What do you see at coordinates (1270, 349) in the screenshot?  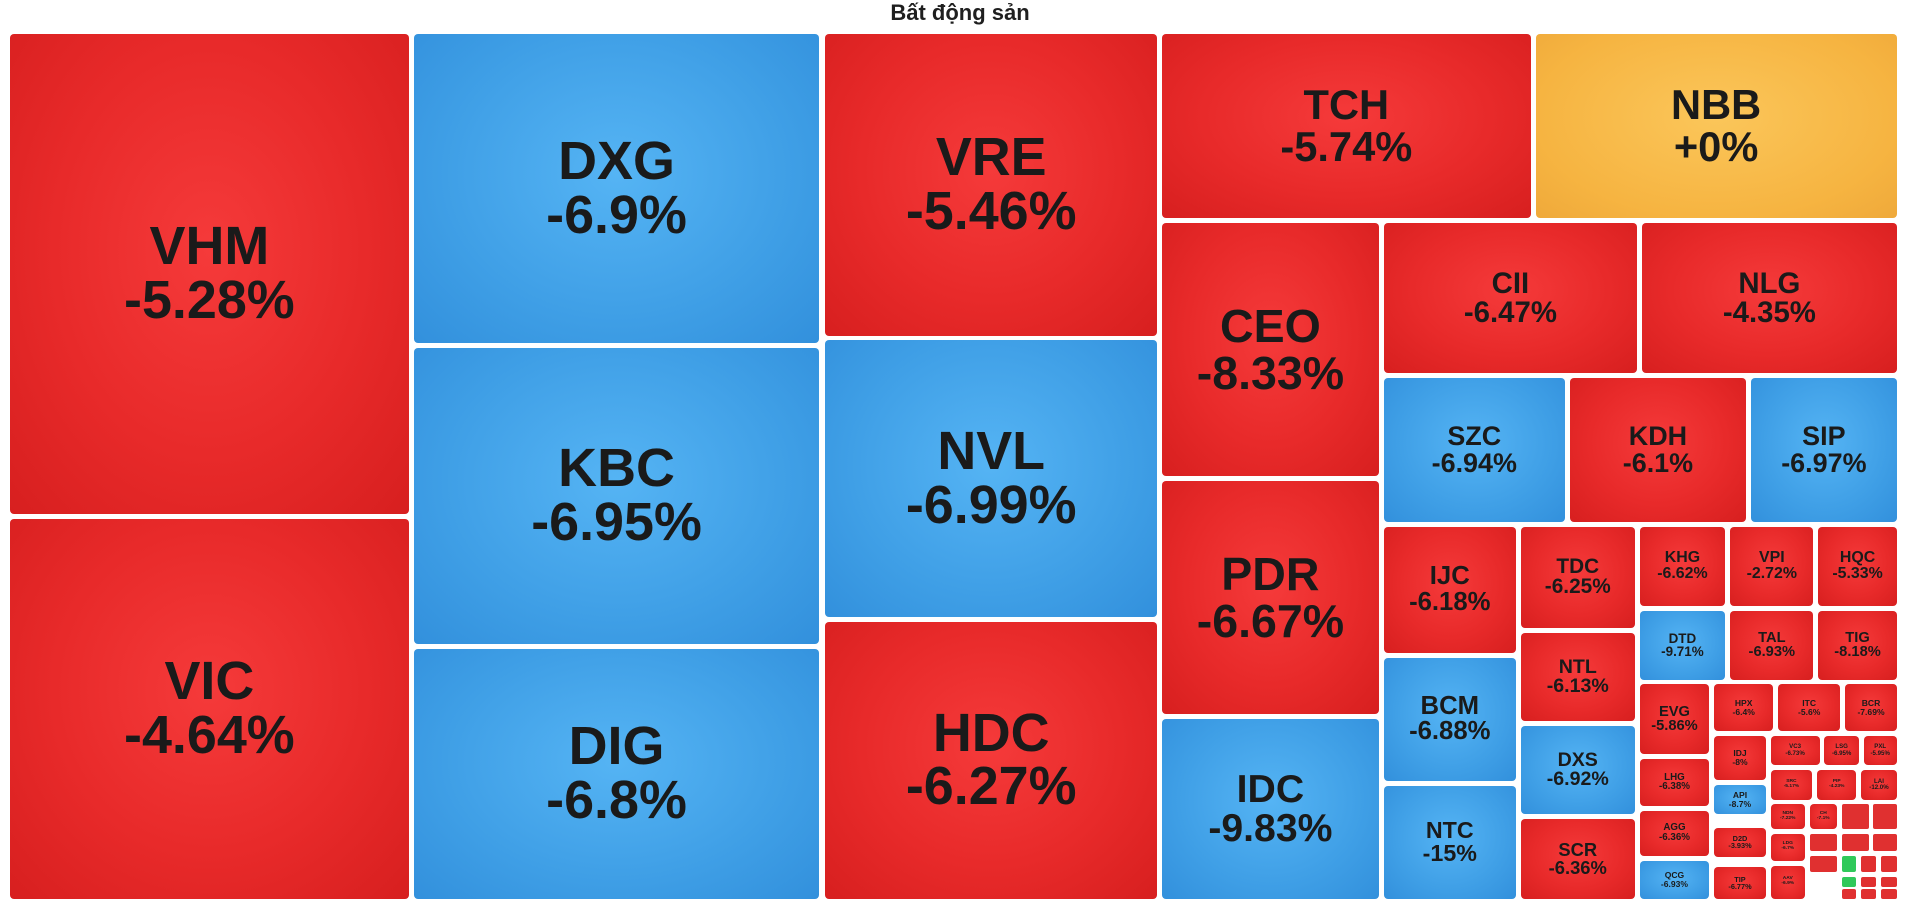 I see `tile-ceo: CEO -8.33%` at bounding box center [1270, 349].